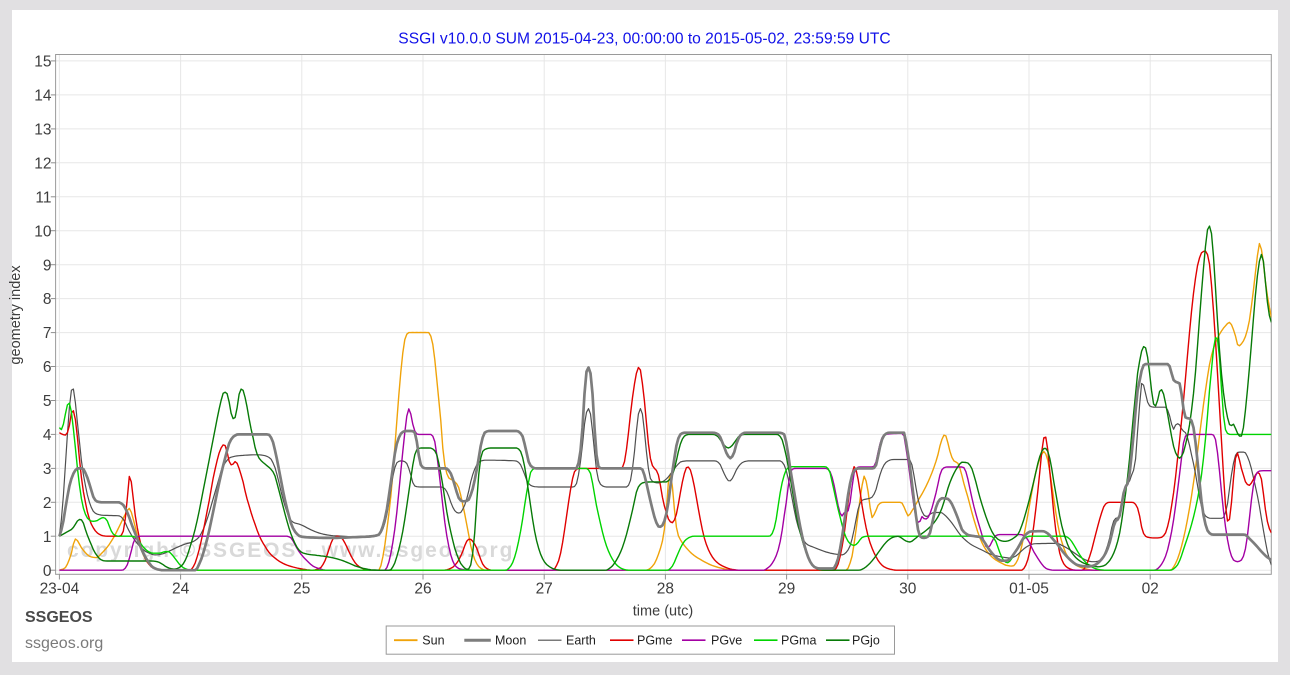 Image resolution: width=1290 pixels, height=675 pixels. Describe the element at coordinates (47, 537) in the screenshot. I see `svg-text: 1` at that location.